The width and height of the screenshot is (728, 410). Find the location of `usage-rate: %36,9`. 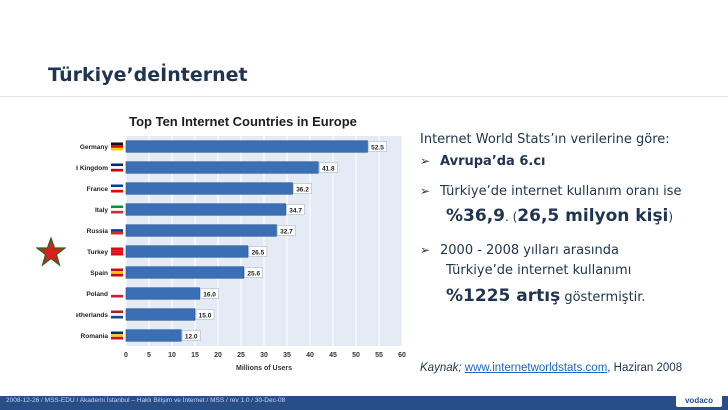

usage-rate: %36,9 is located at coordinates (475, 216).